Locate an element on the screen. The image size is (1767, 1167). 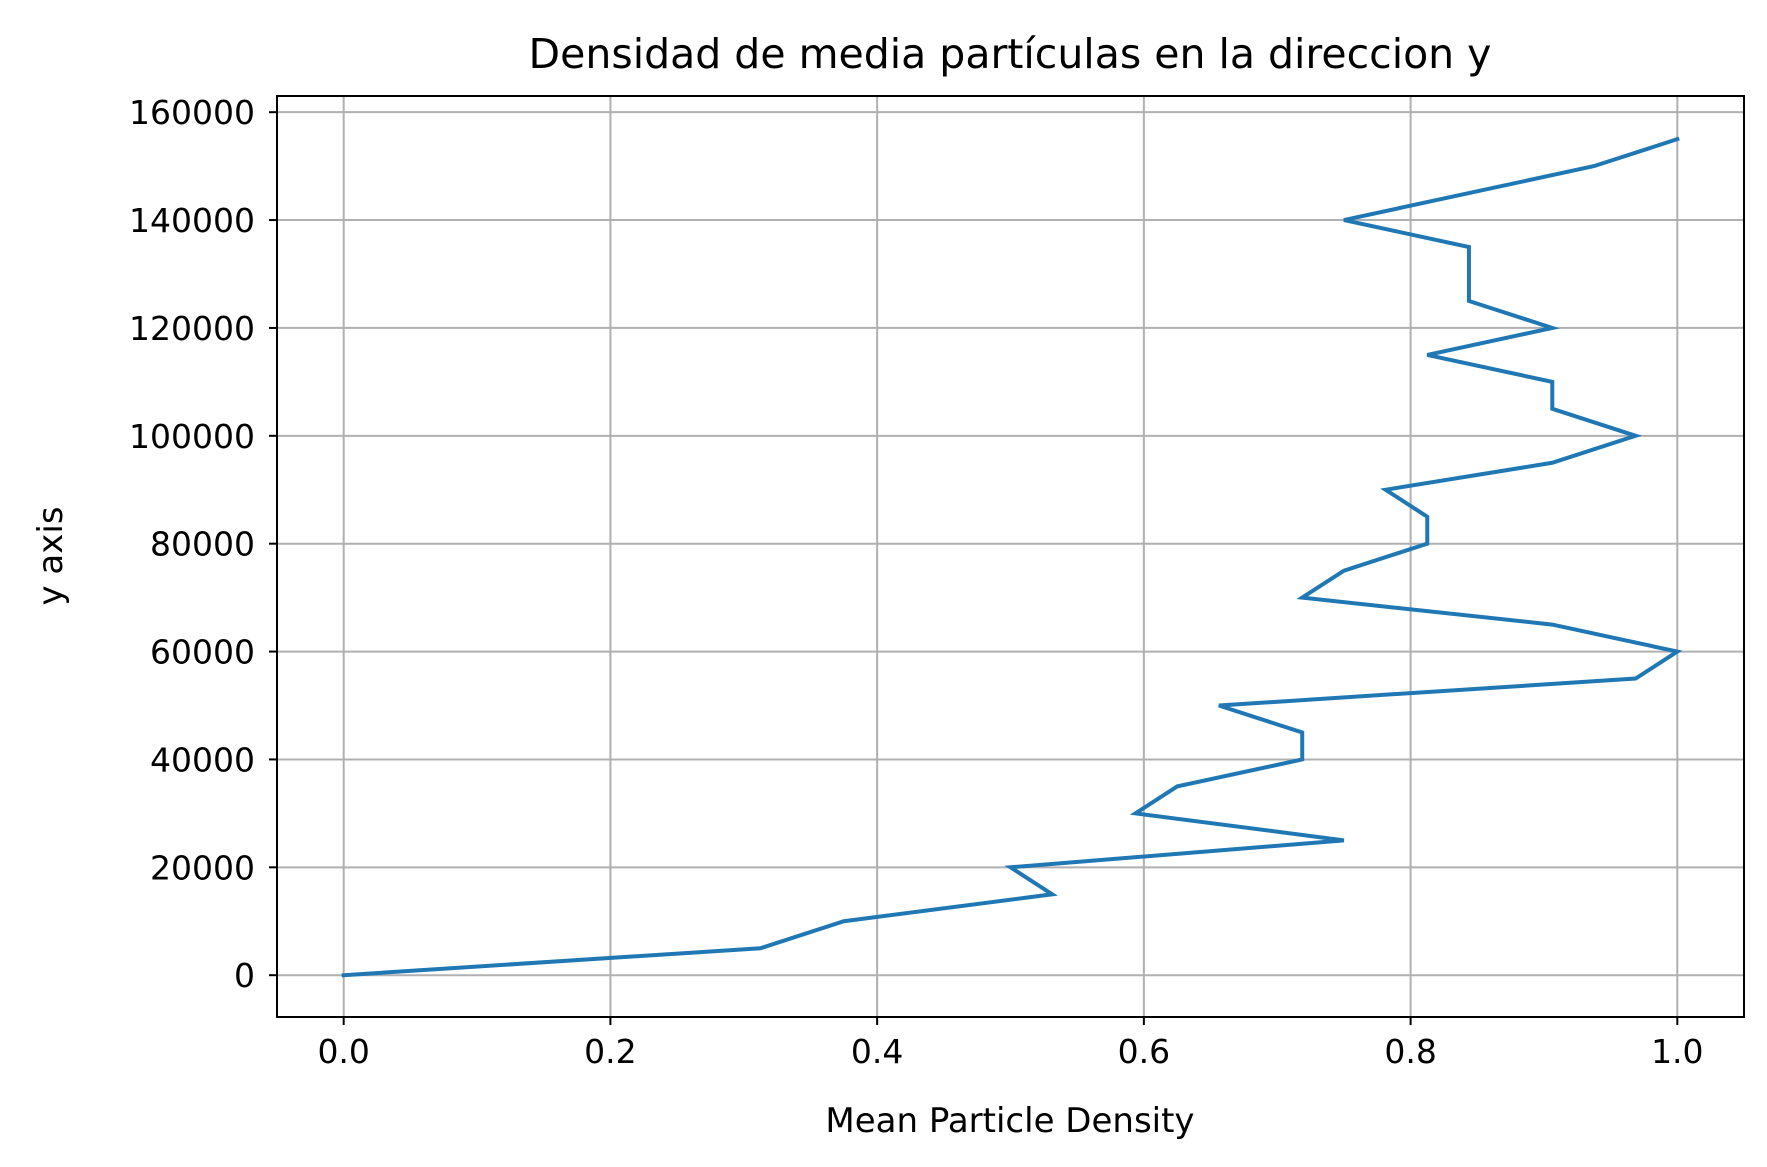
x-tick-label: 0.8 is located at coordinates (1410, 1051).